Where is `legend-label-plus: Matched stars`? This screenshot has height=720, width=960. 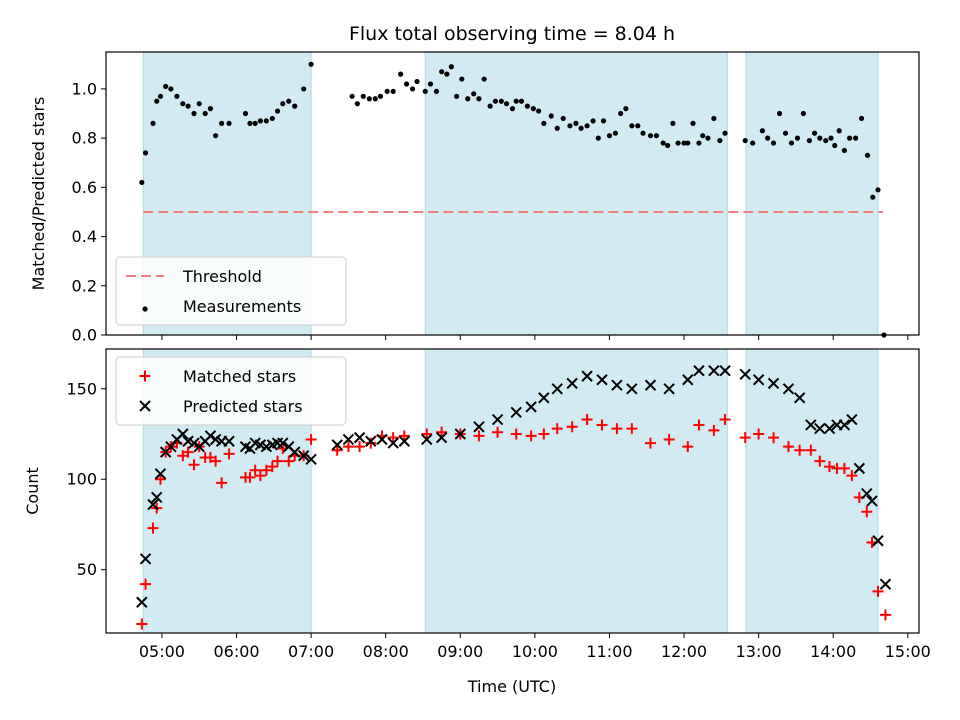 legend-label-plus: Matched stars is located at coordinates (239, 376).